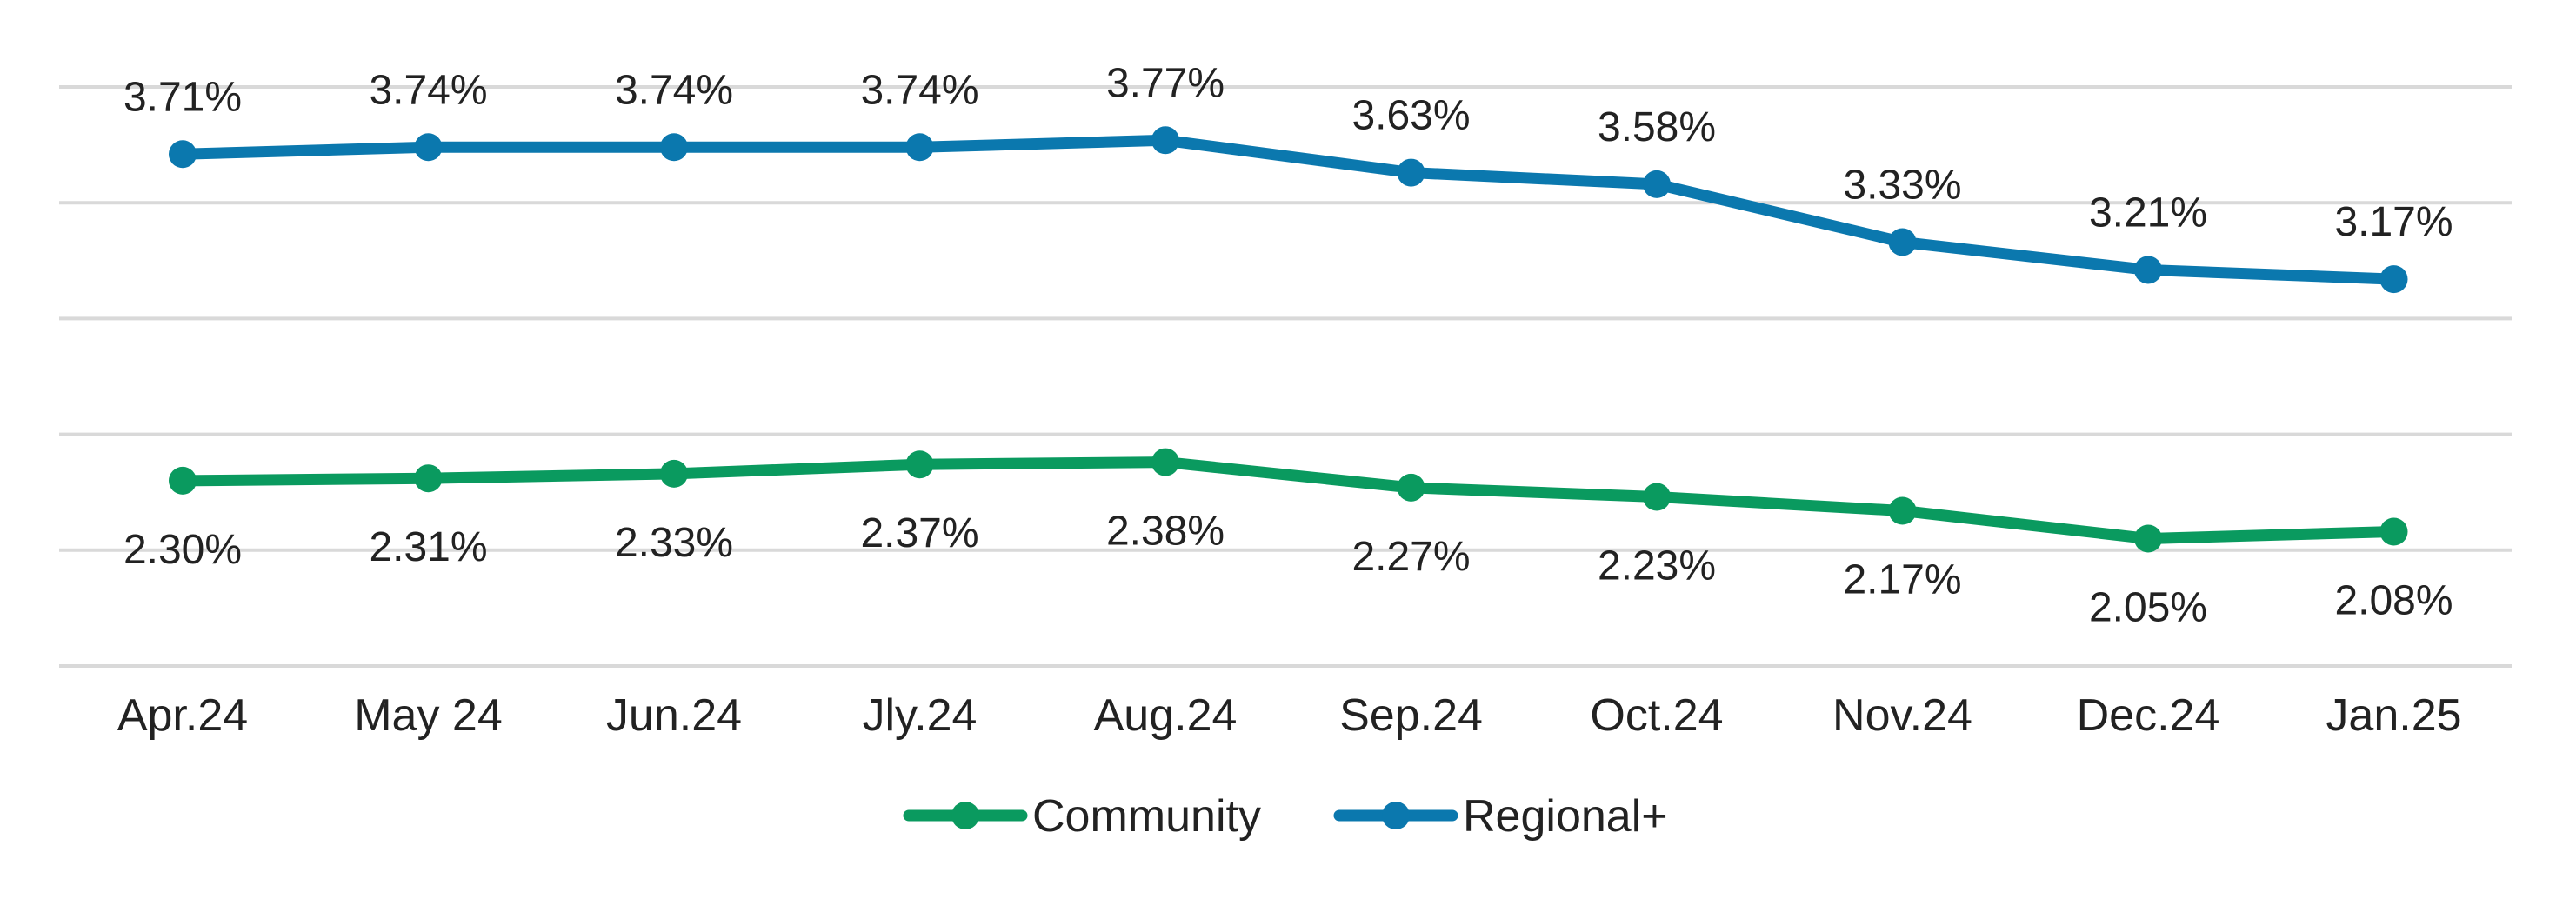 This screenshot has width=2576, height=899. What do you see at coordinates (1166, 715) in the screenshot?
I see `x-tick-label: Aug.24` at bounding box center [1166, 715].